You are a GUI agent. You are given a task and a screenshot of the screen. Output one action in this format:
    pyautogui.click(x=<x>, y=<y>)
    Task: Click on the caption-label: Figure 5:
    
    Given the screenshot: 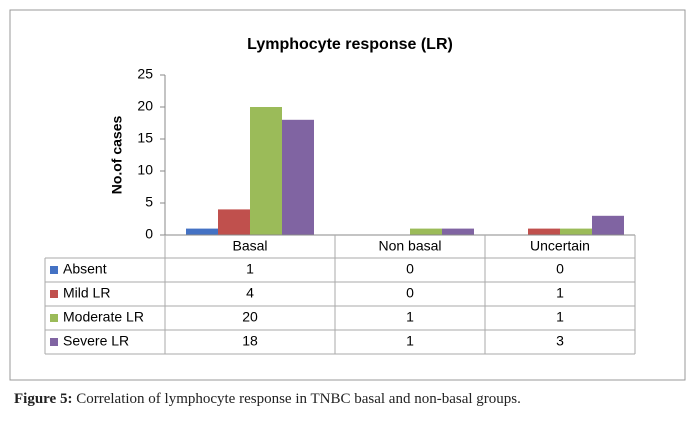 What is the action you would take?
    pyautogui.click(x=43, y=399)
    